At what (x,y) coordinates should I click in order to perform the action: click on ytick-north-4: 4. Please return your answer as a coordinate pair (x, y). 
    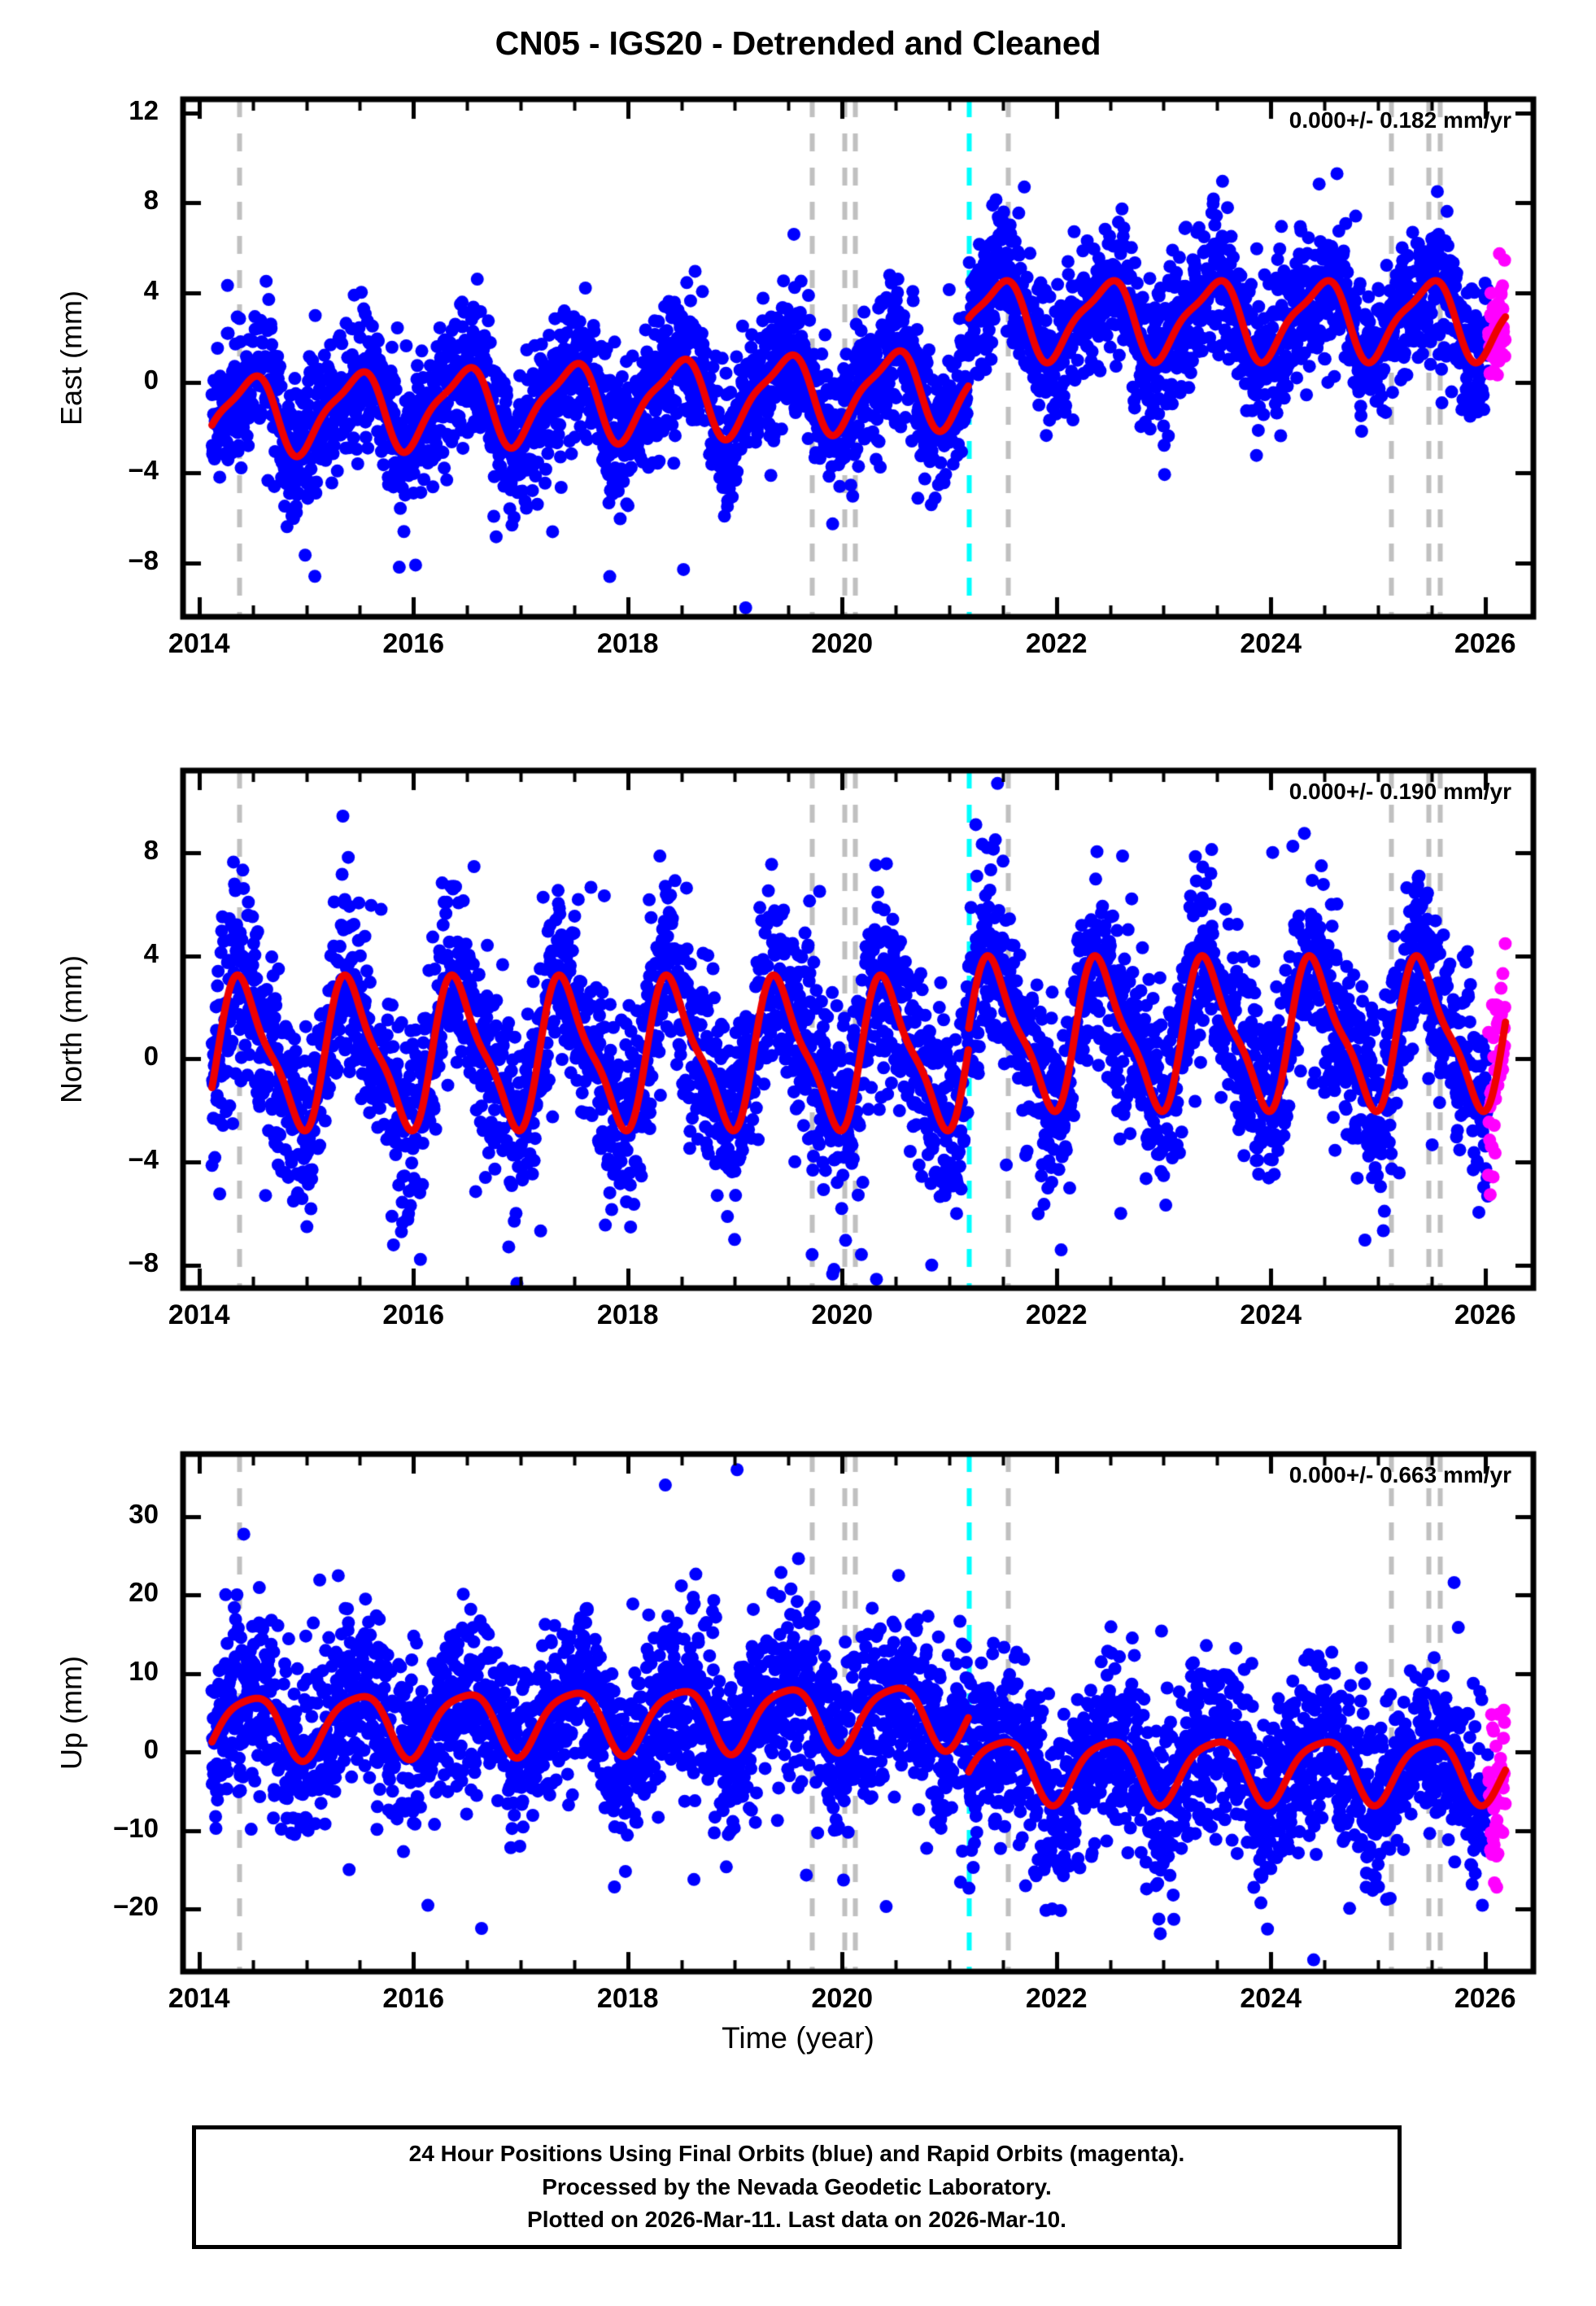
    Looking at the image, I should click on (151, 952).